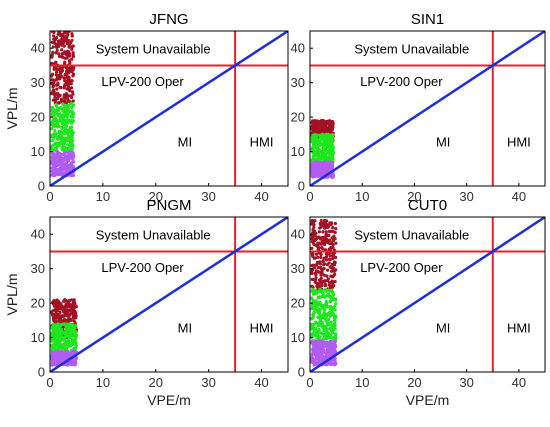 Image resolution: width=550 pixels, height=427 pixels. Describe the element at coordinates (301, 186) in the screenshot. I see `y-tick-label: 0` at that location.